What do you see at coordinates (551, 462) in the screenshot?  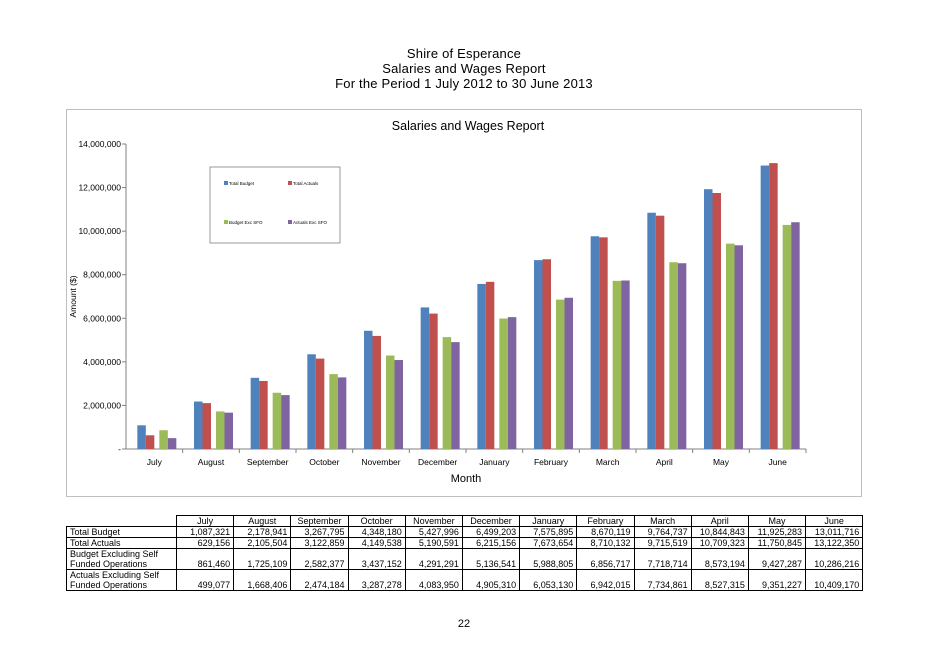 I see `x-tick-label: February` at bounding box center [551, 462].